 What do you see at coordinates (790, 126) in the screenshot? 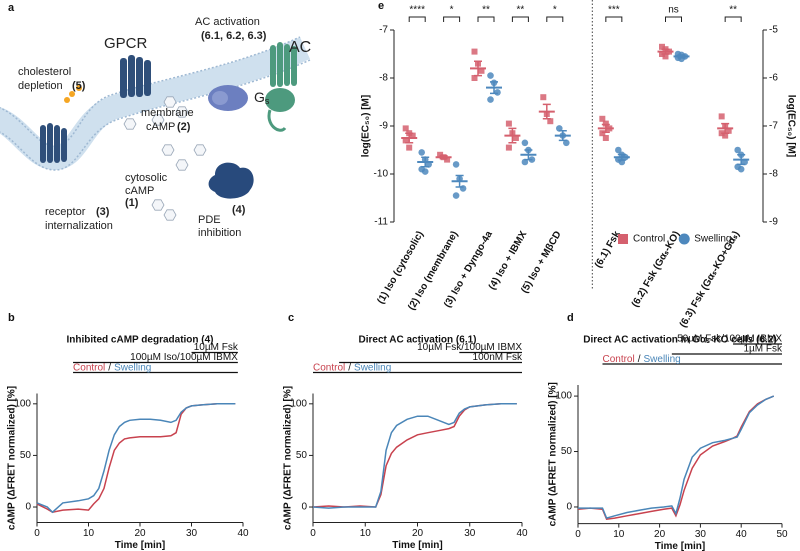
I see `y2-axis-label: log(EC₅₀) [M]` at bounding box center [790, 126].